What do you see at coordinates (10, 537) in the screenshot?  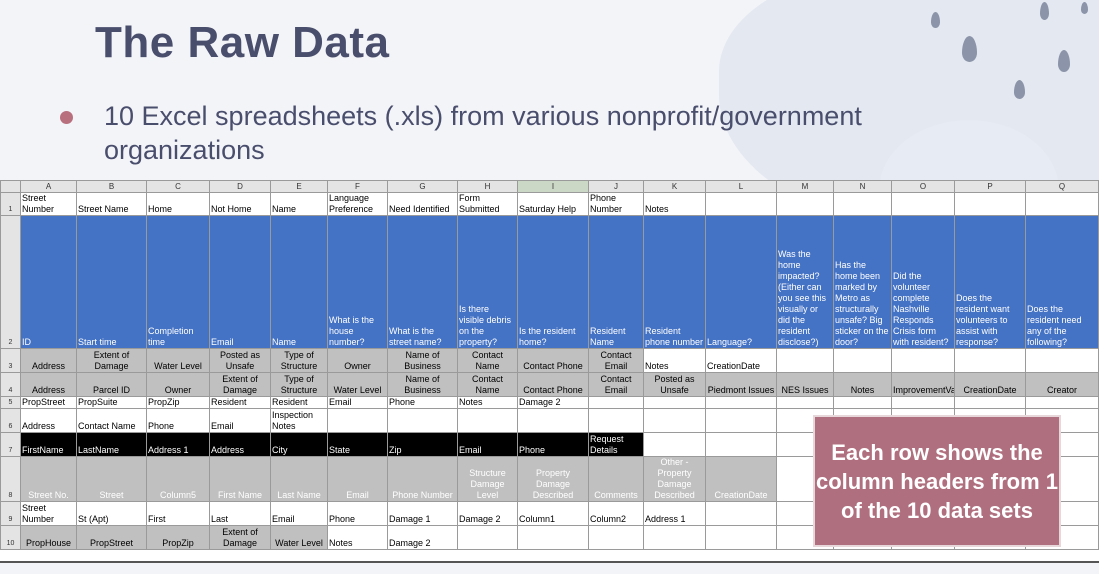 I see `row-number: 10` at bounding box center [10, 537].